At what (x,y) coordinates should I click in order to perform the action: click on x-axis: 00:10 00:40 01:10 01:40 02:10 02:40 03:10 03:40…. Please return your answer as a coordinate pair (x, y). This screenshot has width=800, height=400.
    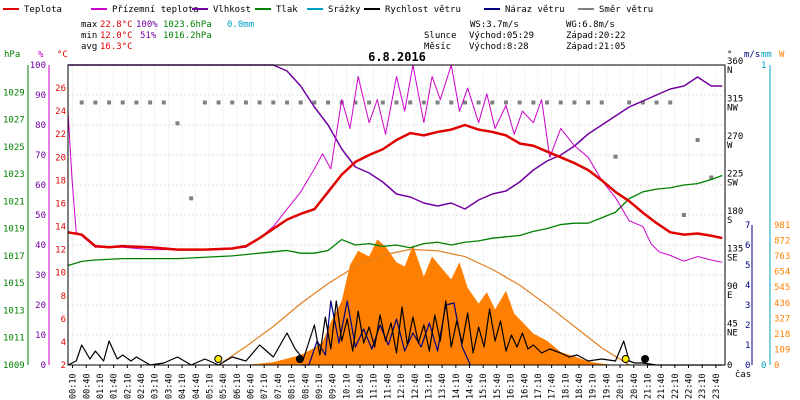
    Looking at the image, I should click on (395, 382).